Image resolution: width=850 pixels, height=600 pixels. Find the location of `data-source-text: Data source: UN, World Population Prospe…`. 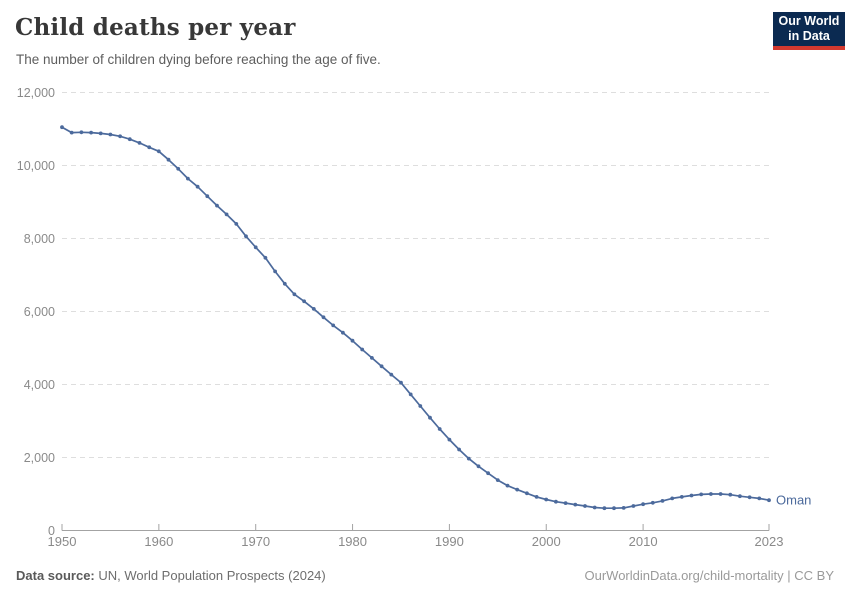

data-source-text: Data source: UN, World Population Prospe… is located at coordinates (171, 575).